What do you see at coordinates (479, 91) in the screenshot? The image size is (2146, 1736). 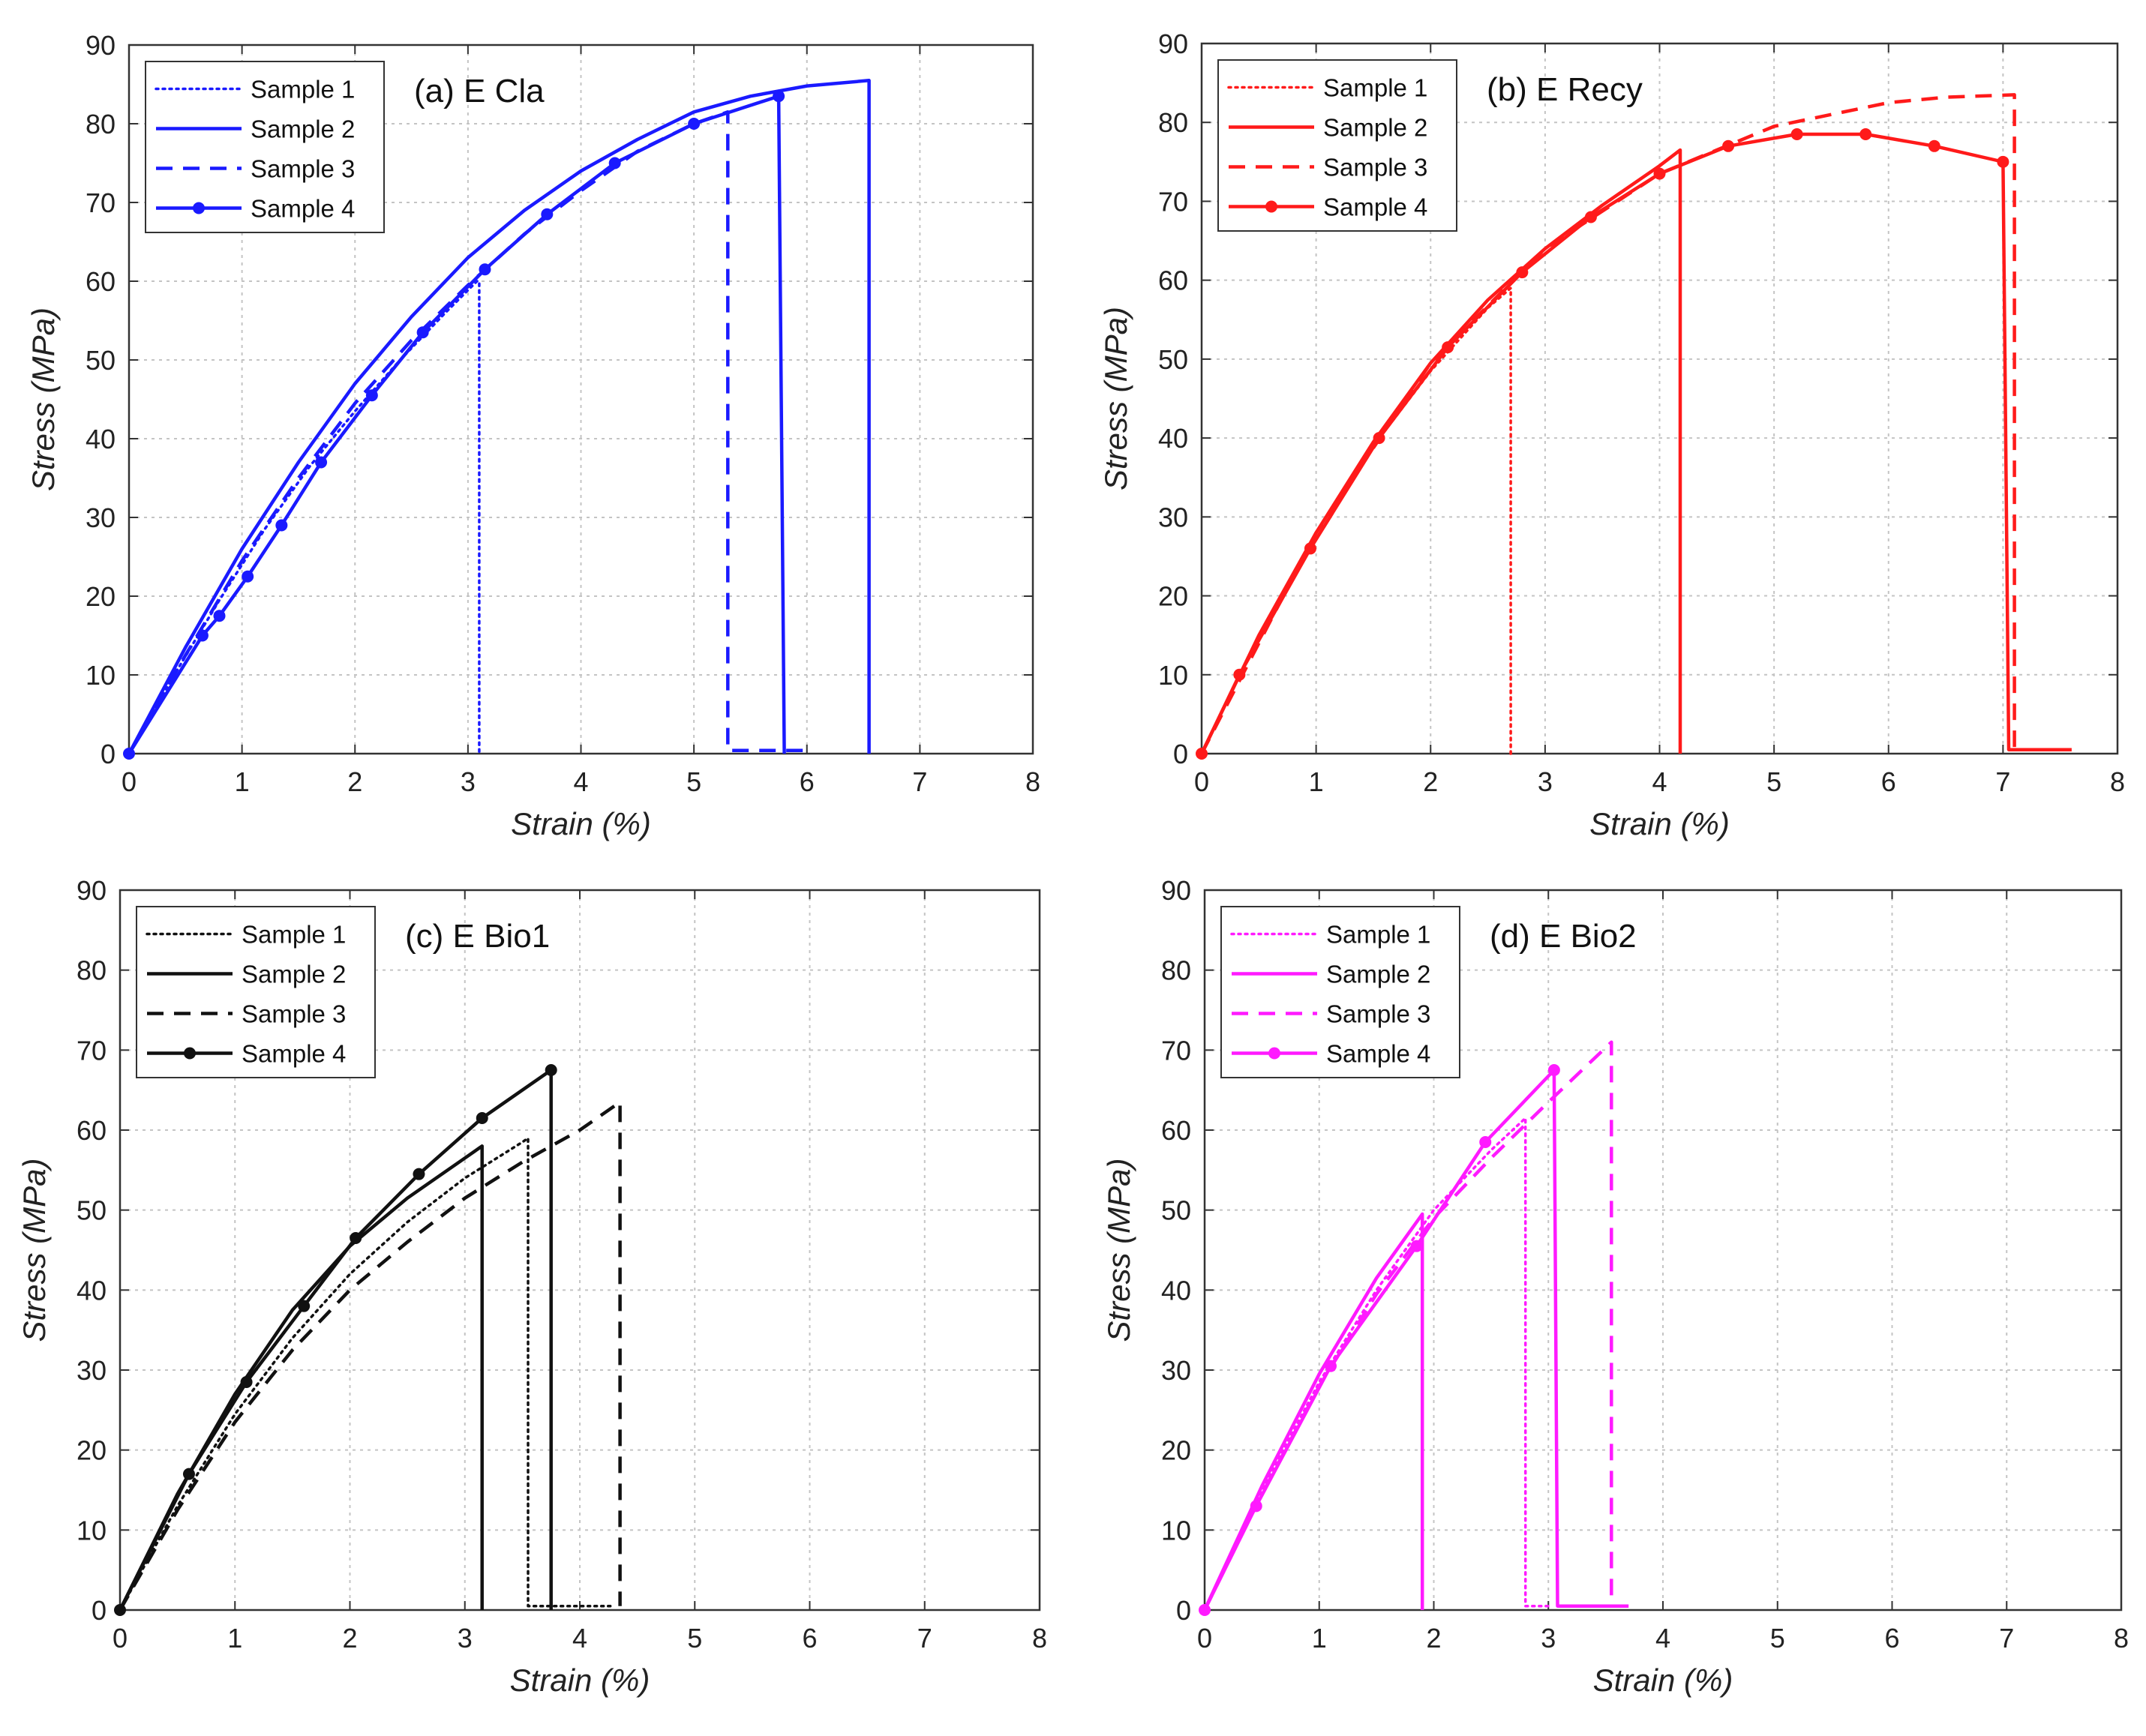 I see `panel-title: (a) E Cla` at bounding box center [479, 91].